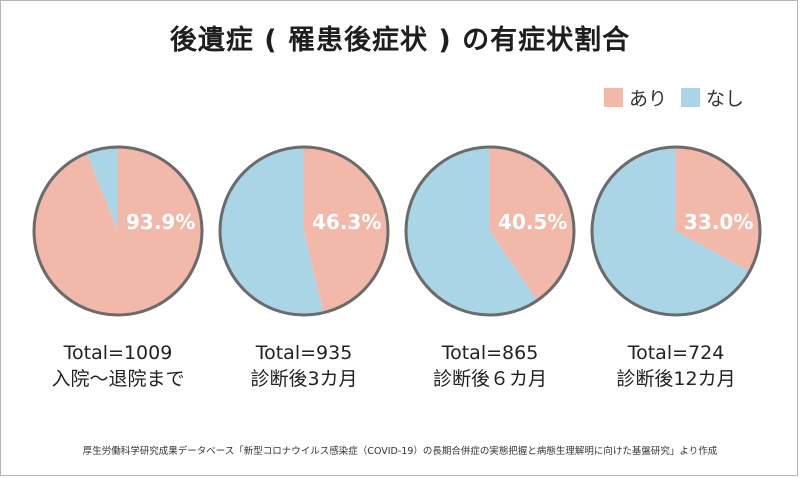  What do you see at coordinates (472, 231) in the screenshot?
I see `pie-3-slice-no` at bounding box center [472, 231].